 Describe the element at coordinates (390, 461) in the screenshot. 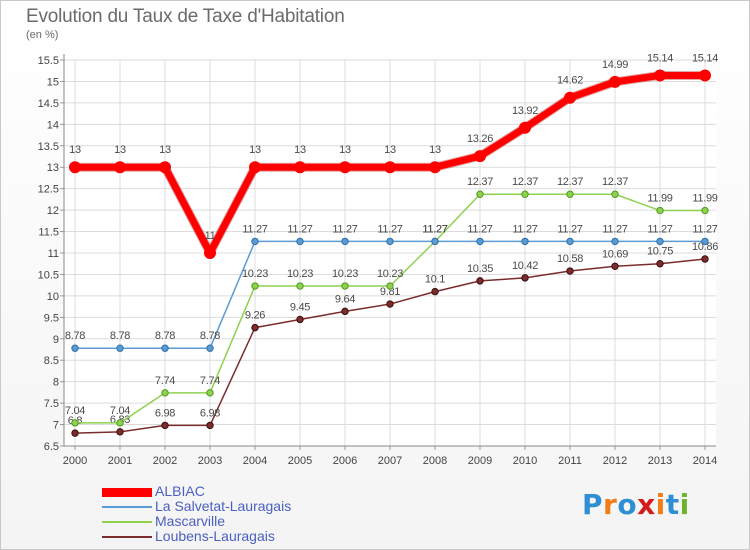

I see `x-tick-label: 2007` at that location.